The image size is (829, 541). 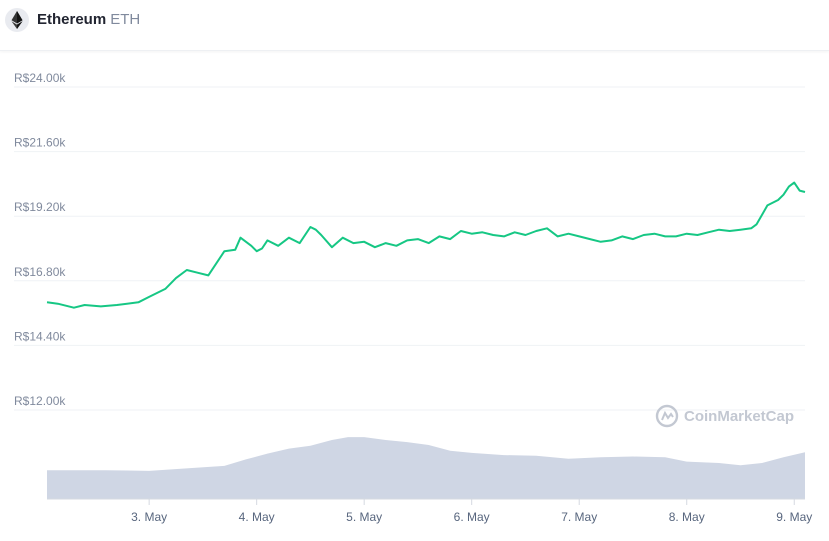 I want to click on y-tick-label: R$14.40k, so click(x=40, y=336).